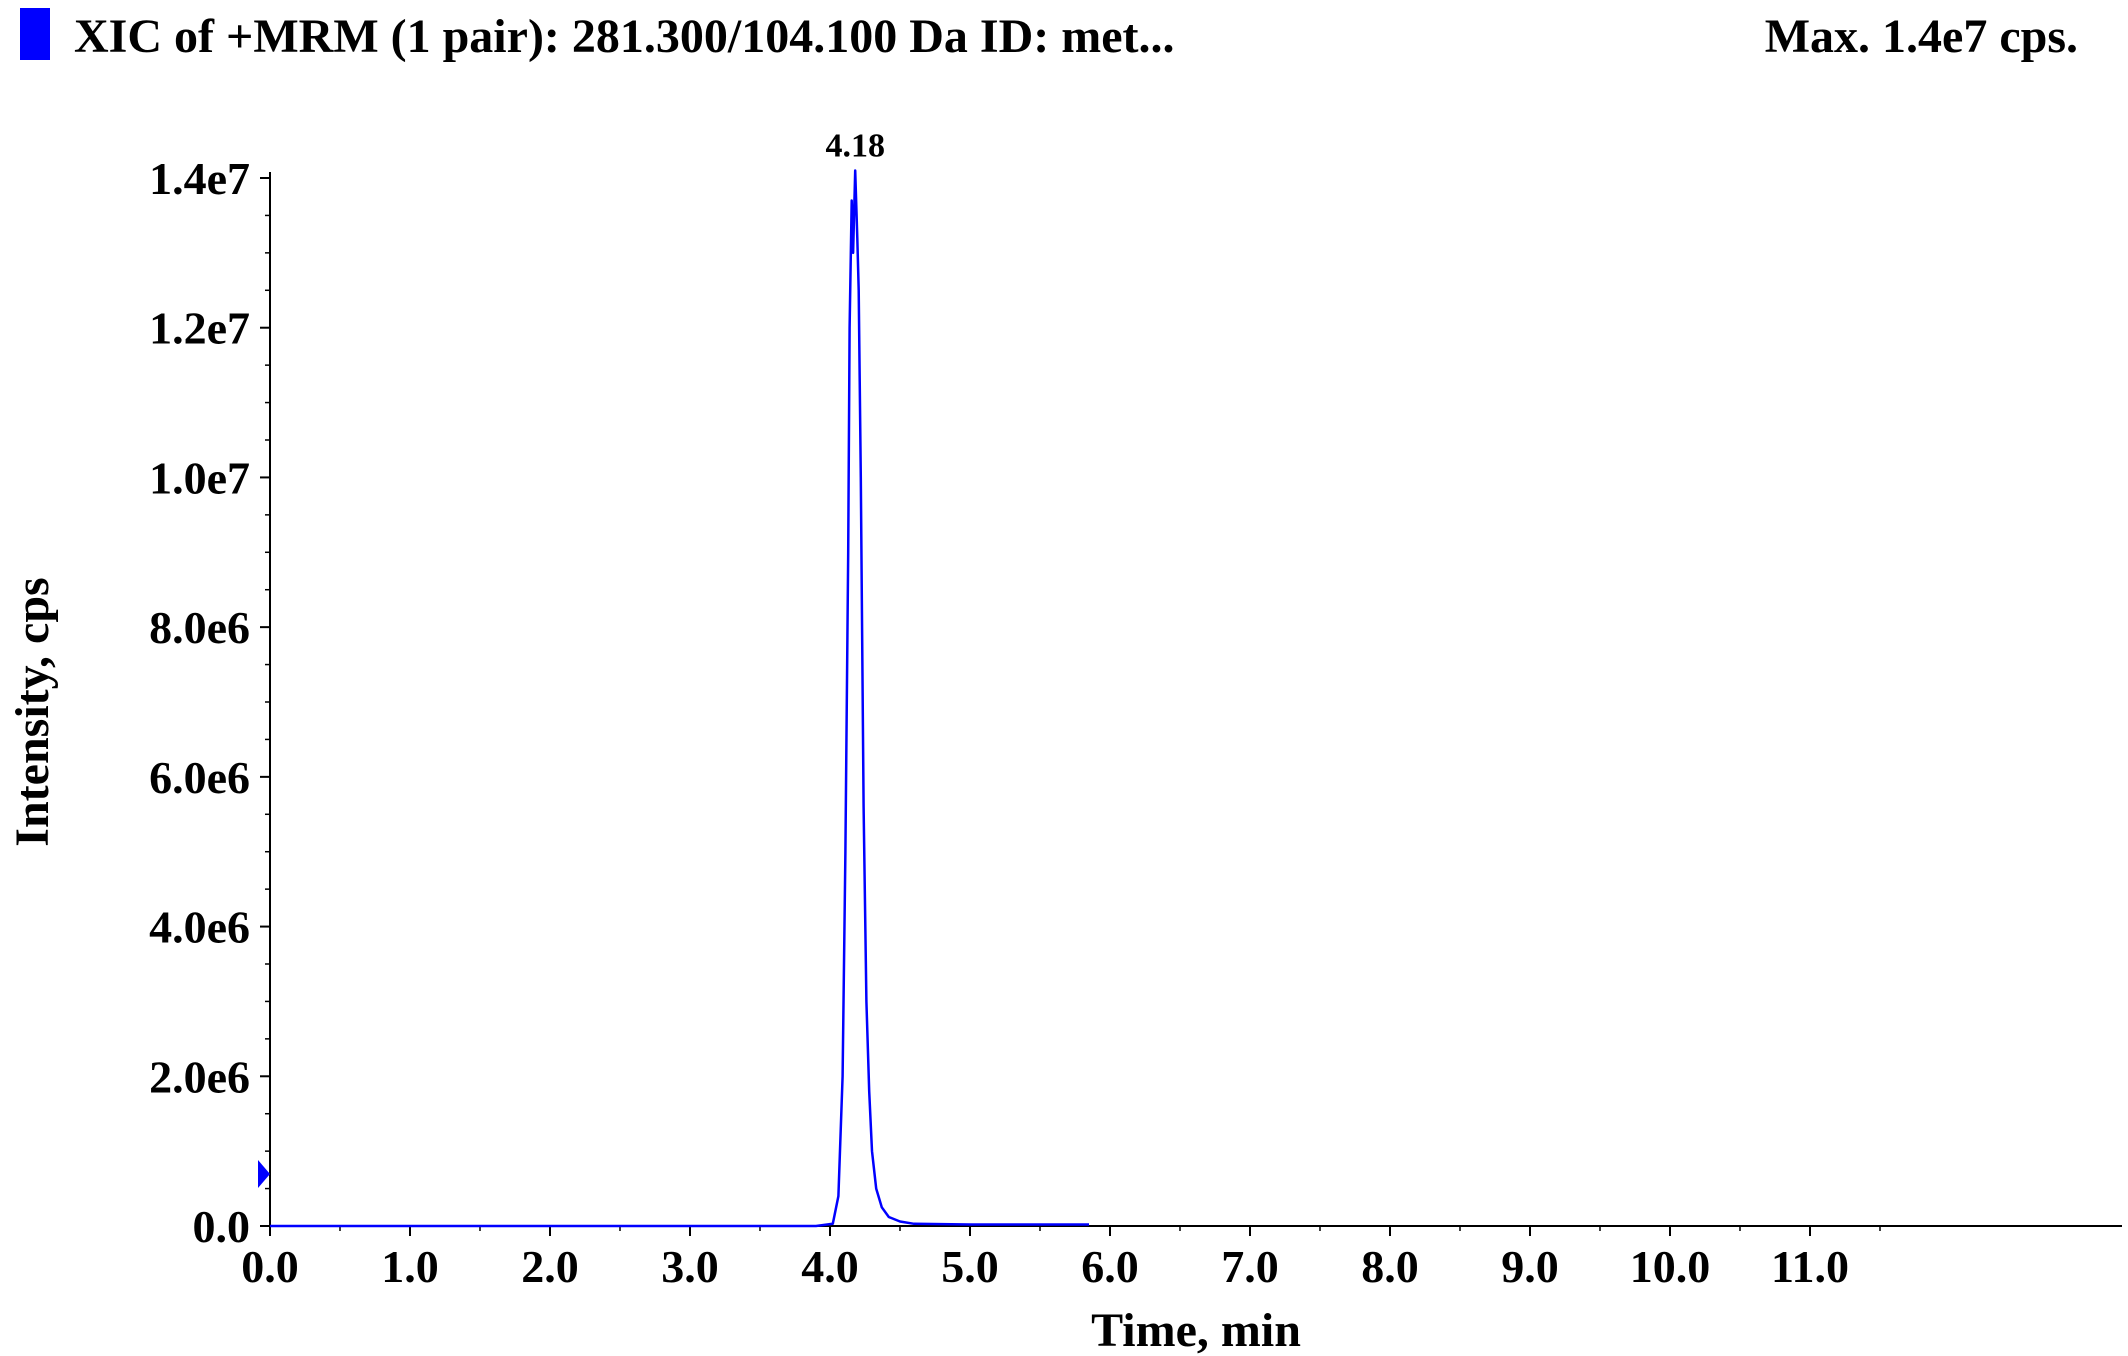 Image resolution: width=2128 pixels, height=1356 pixels. What do you see at coordinates (199, 1076) in the screenshot?
I see `y-tick-label: 2.0e6` at bounding box center [199, 1076].